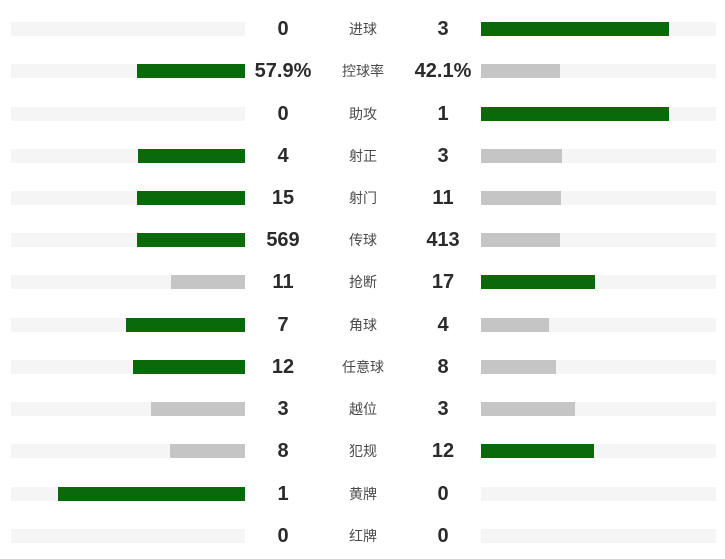 The width and height of the screenshot is (725, 559). I want to click on stat-label: 任意球, so click(363, 366).